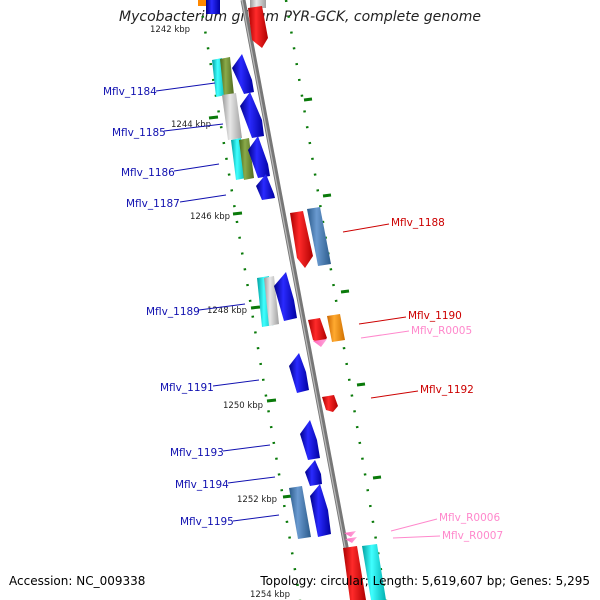  I want to click on scale-label: 1246 kbp, so click(210, 217).